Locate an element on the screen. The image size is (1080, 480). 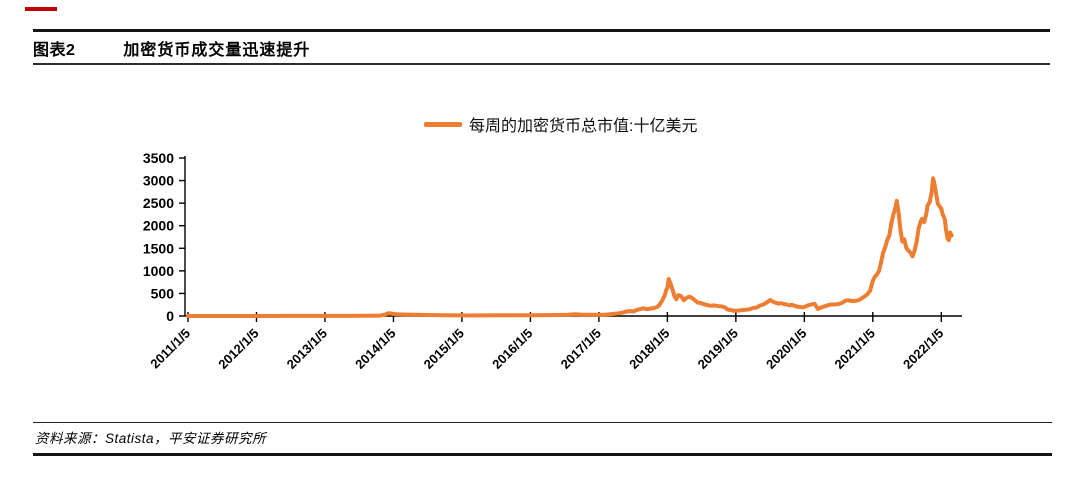
legend-label: 每周的加密货币总市值:十亿美元 is located at coordinates (583, 126).